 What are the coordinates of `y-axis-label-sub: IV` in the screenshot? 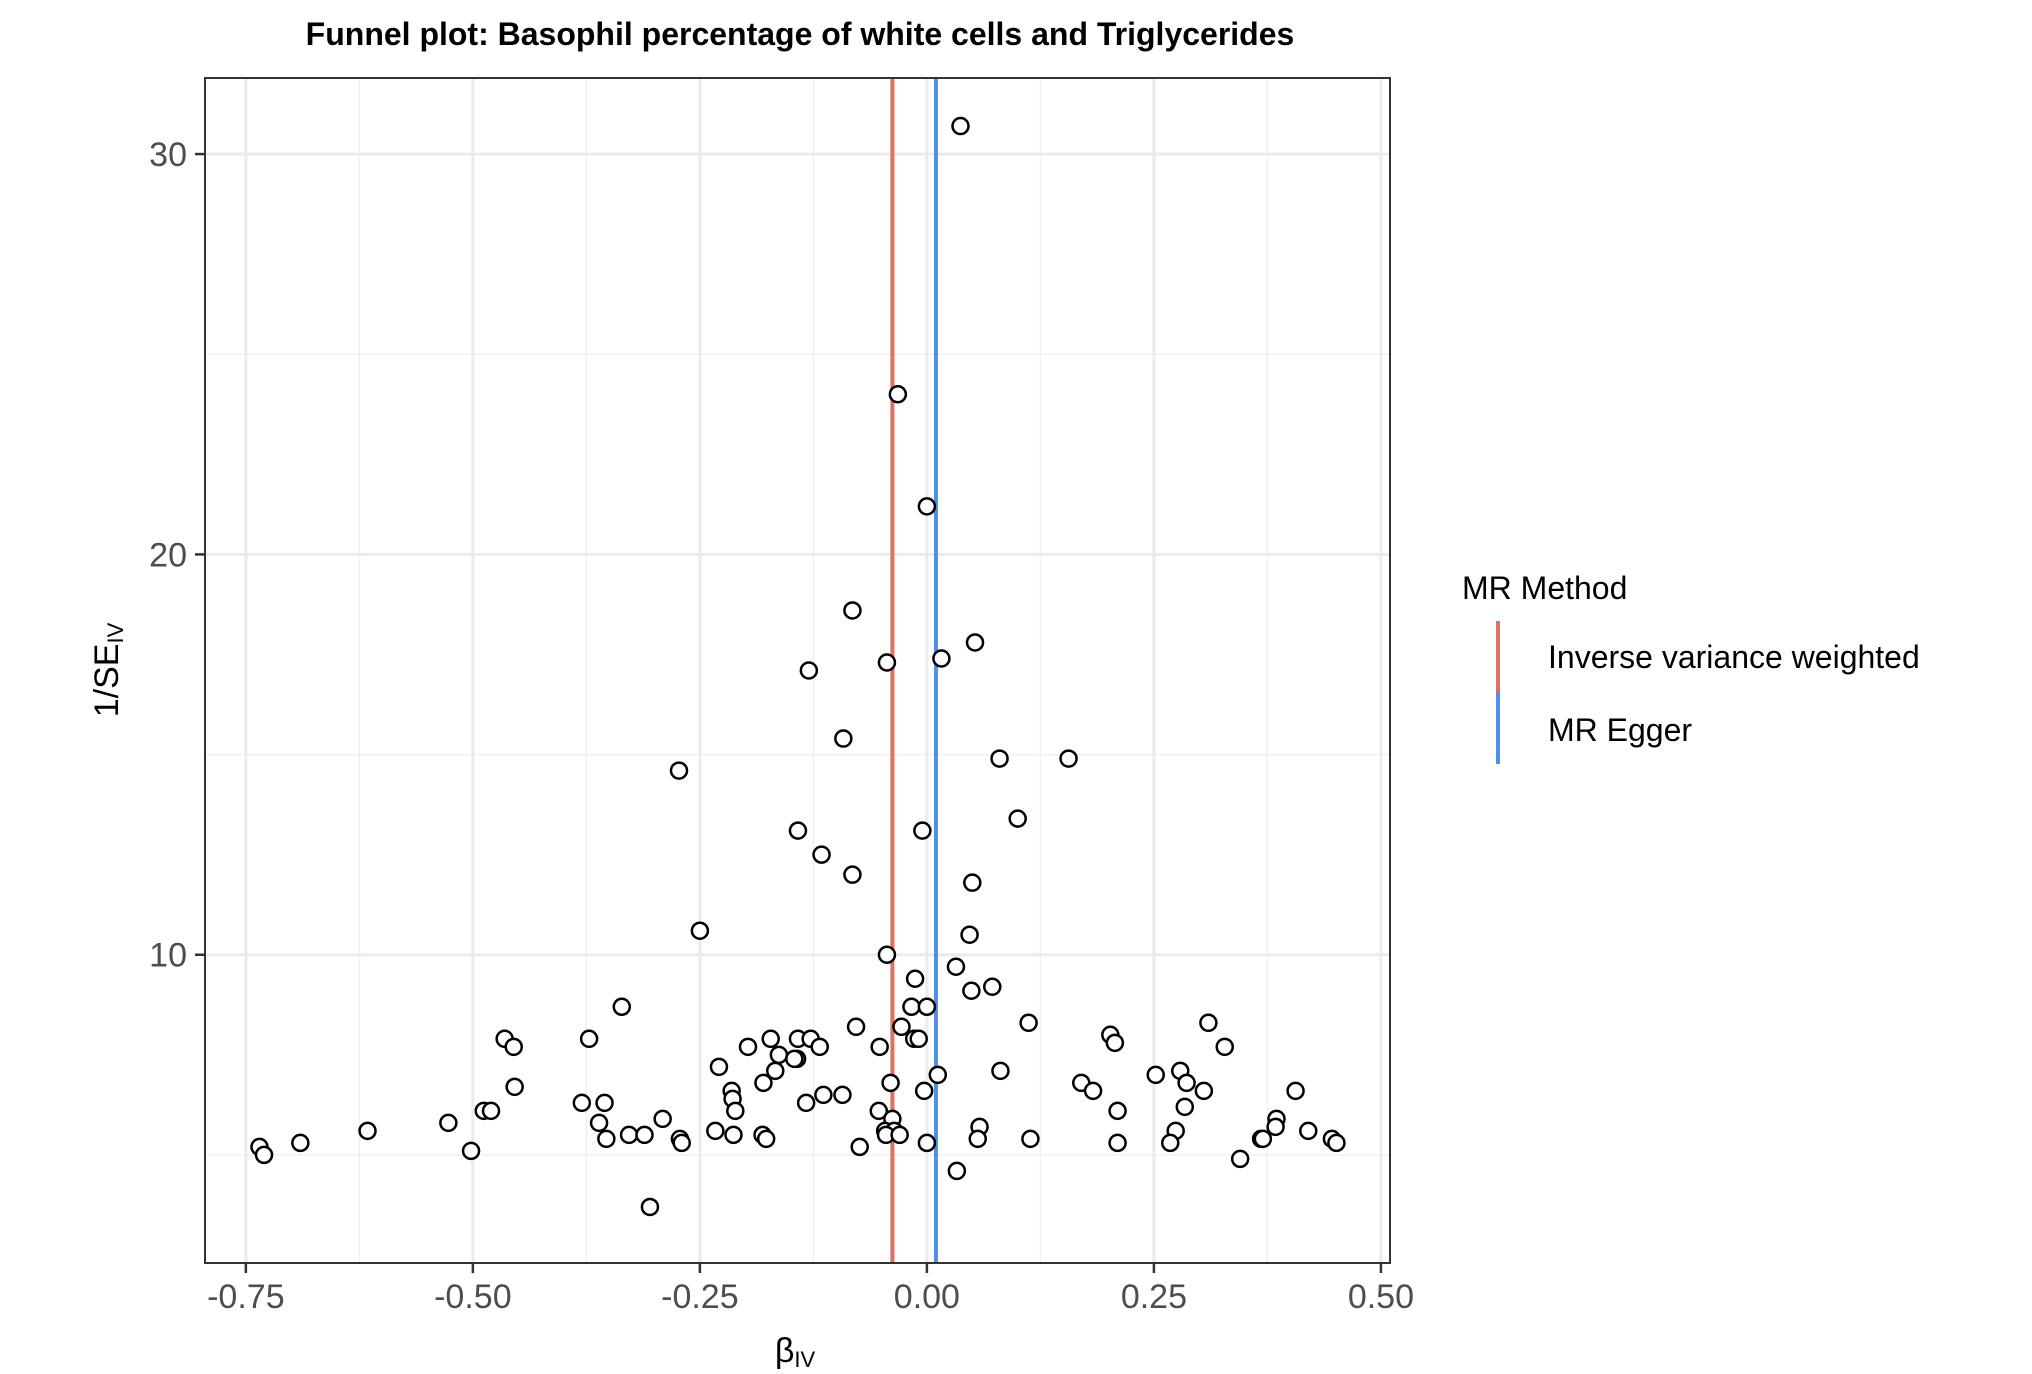 It's located at (115, 632).